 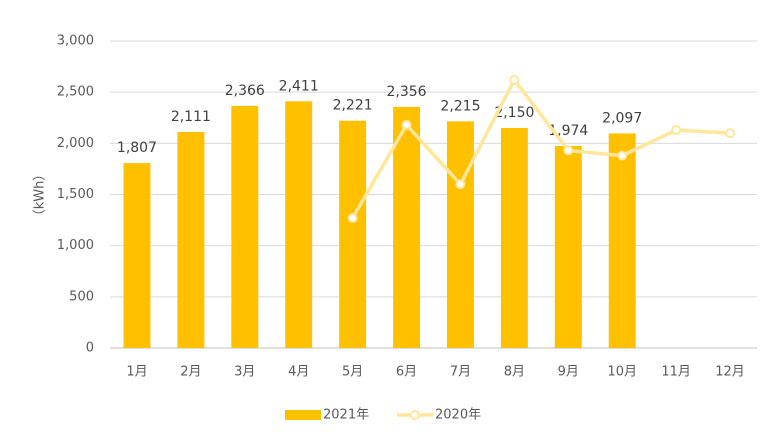 What do you see at coordinates (406, 92) in the screenshot?
I see `data-label: 2,356` at bounding box center [406, 92].